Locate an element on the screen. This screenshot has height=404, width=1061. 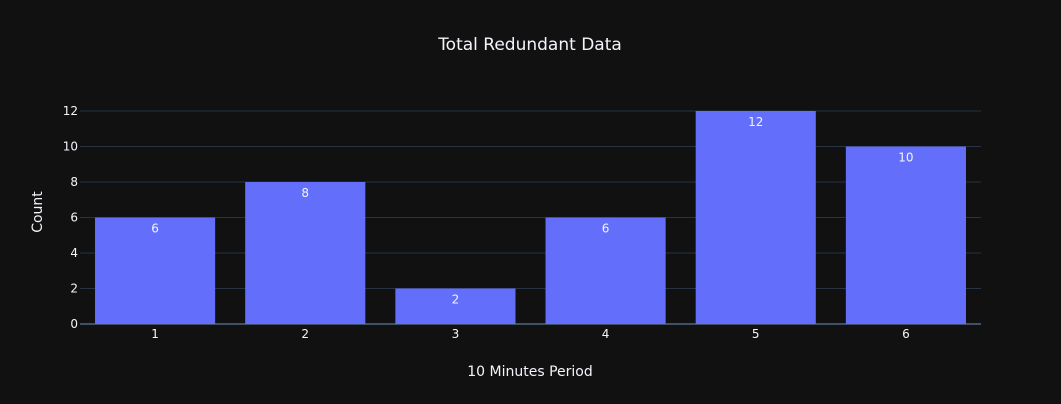
data-label: 8 is located at coordinates (305, 193).